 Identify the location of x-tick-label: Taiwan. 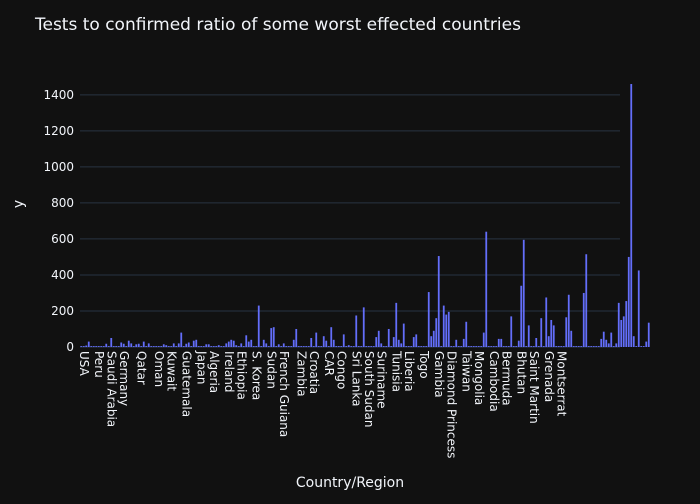
(466, 371).